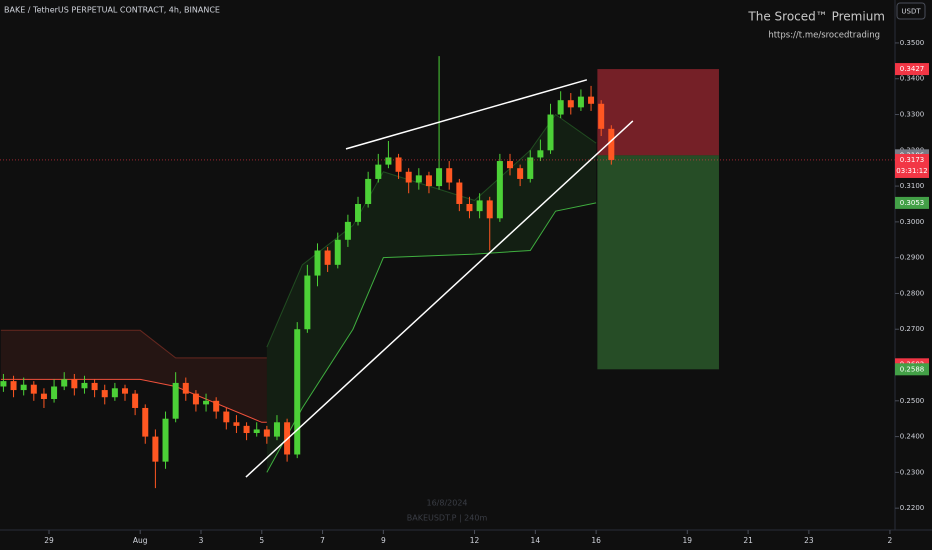 This screenshot has width=932, height=550. Describe the element at coordinates (261, 540) in the screenshot. I see `x-tick-label: 5` at that location.